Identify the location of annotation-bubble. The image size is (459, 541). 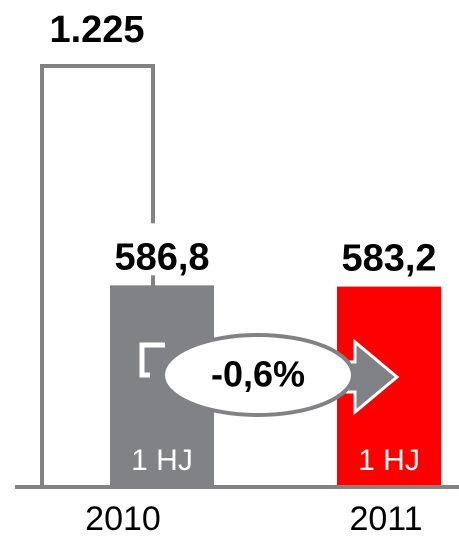
(258, 375).